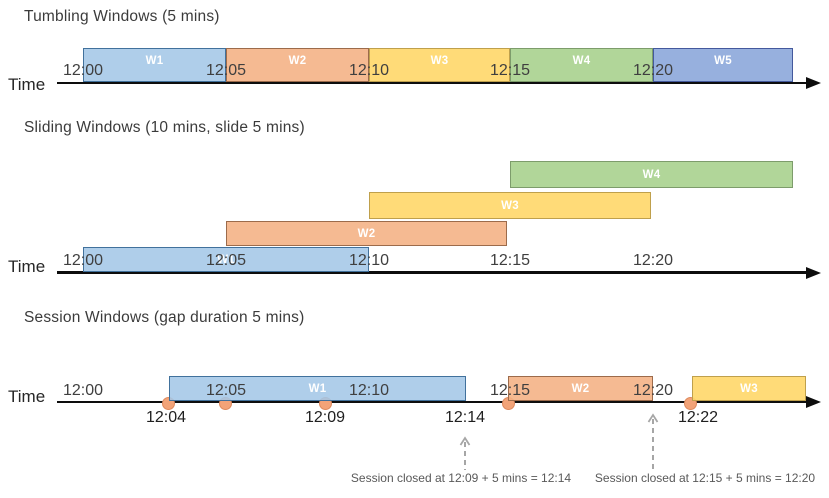  I want to click on sliding-window-w2: W2, so click(366, 233).